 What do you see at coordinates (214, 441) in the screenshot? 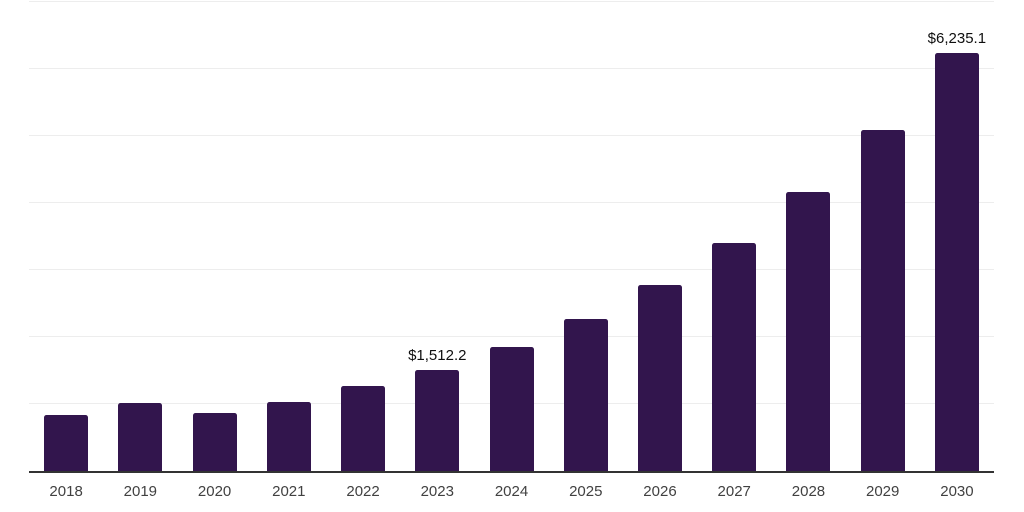
I see `bar-2020` at bounding box center [214, 441].